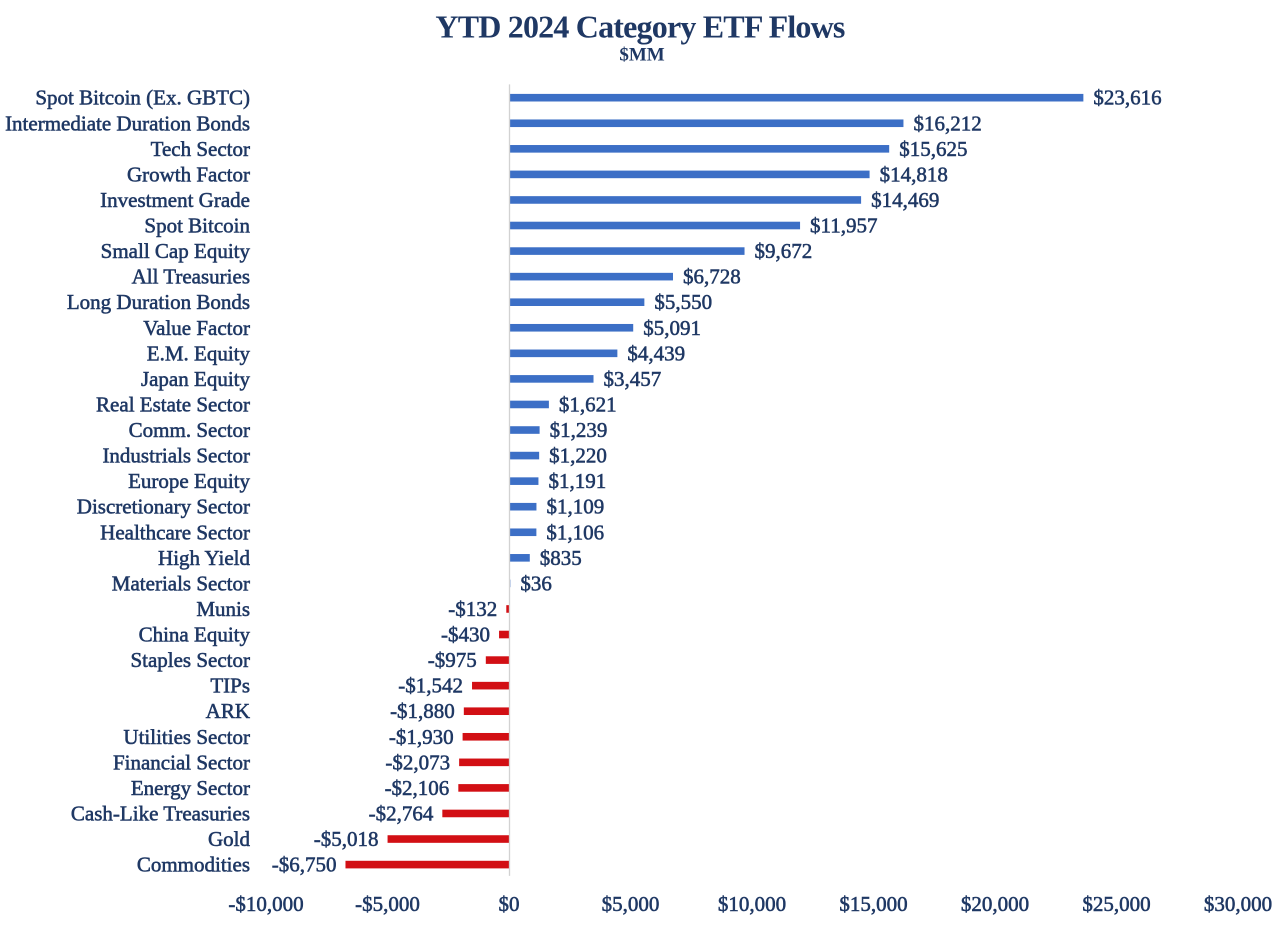  Describe the element at coordinates (947, 123) in the screenshot. I see `svg-text: $16,212` at that location.